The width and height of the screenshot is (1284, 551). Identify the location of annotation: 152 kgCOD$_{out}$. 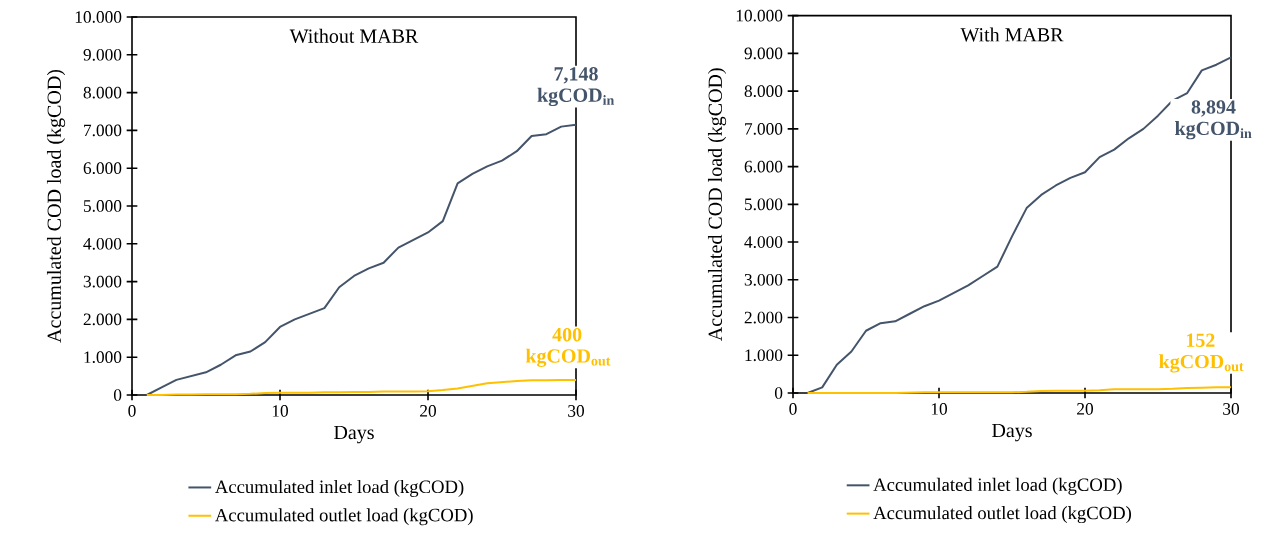
(1201, 353).